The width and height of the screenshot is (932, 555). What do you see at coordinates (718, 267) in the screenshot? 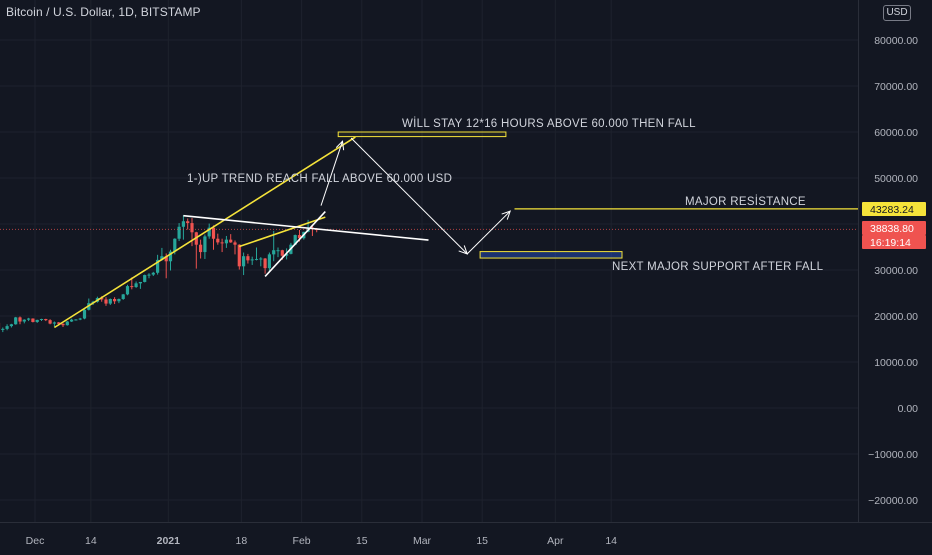
I see `annotation-next-support: NEXT MAJOR SUPPORT AFTER FALL` at bounding box center [718, 267].